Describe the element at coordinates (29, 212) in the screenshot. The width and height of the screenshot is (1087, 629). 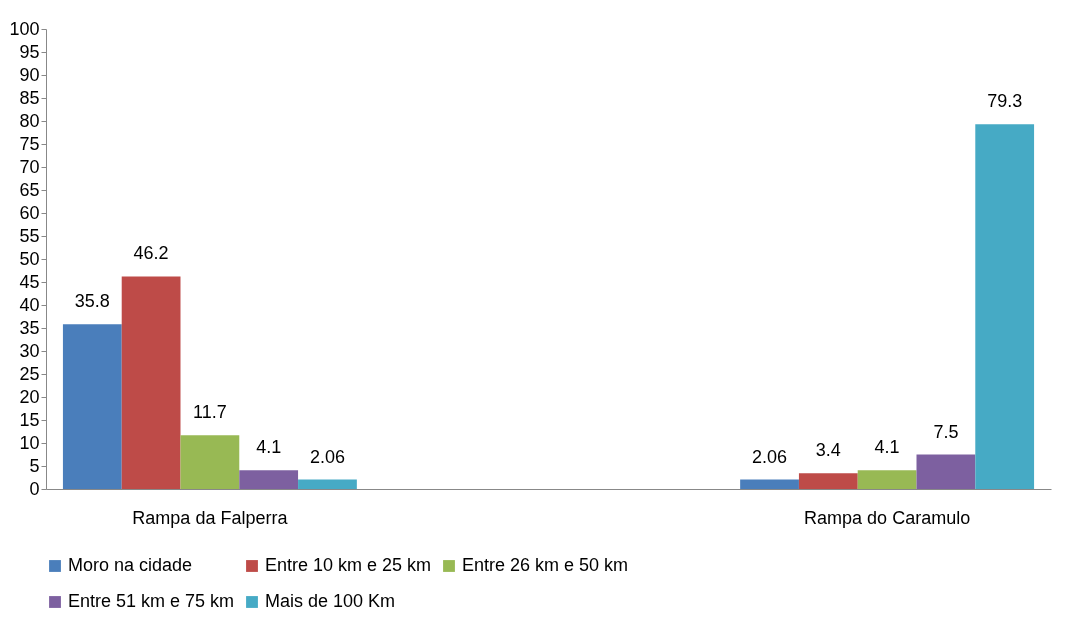
I see `y-tick-label: 60` at that location.